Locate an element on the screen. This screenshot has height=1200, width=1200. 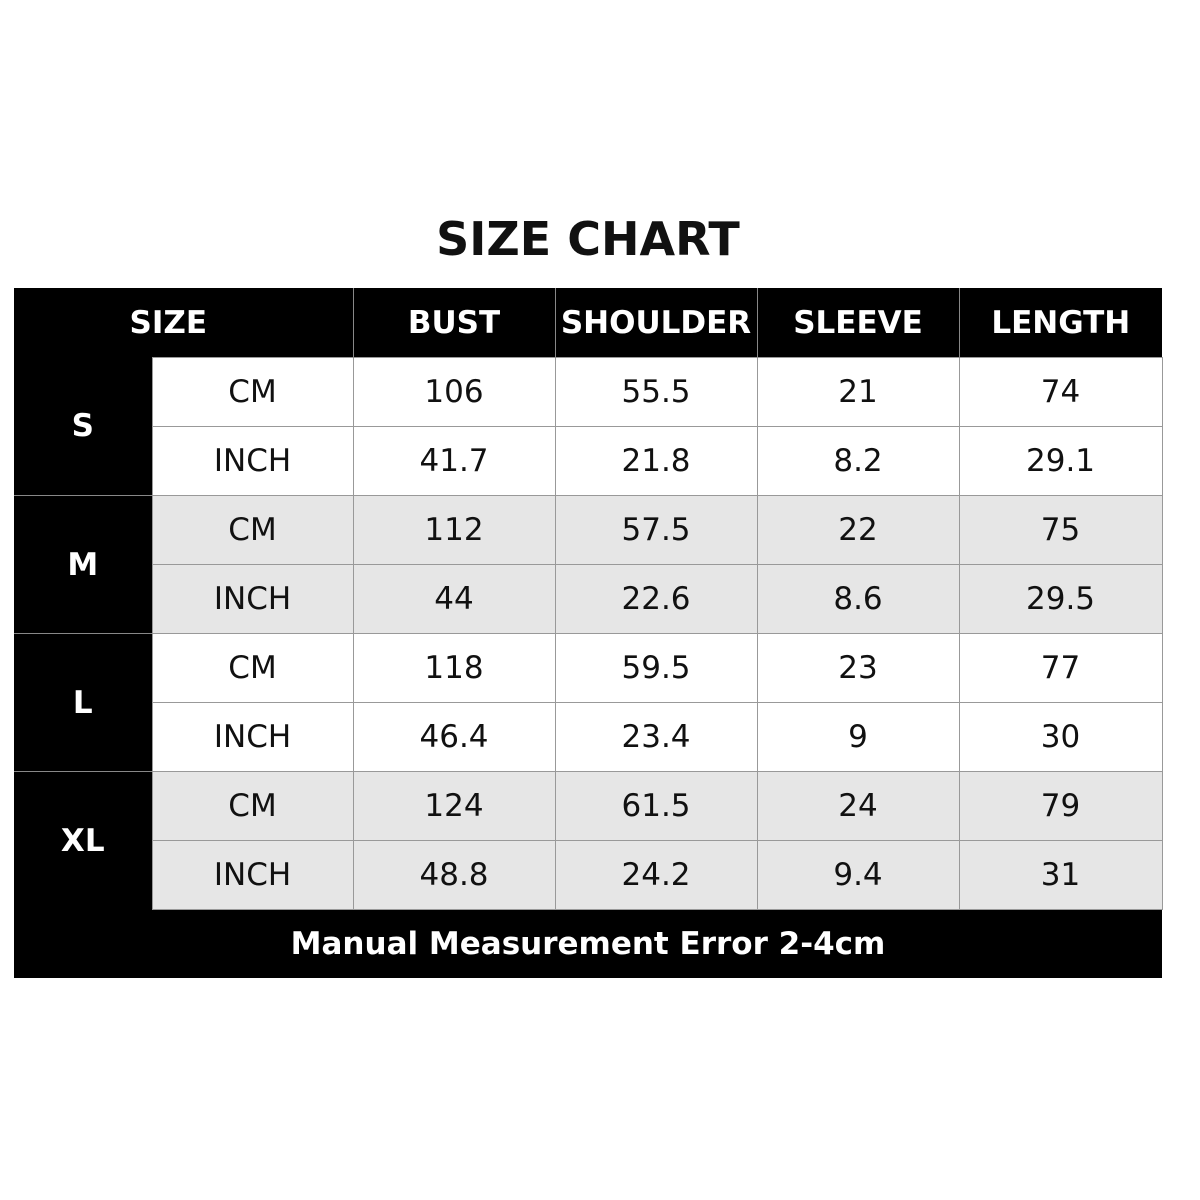
table-row-s-inch: INCH 41.7 21.8 8.2 29.1 is located at coordinates (588, 461).